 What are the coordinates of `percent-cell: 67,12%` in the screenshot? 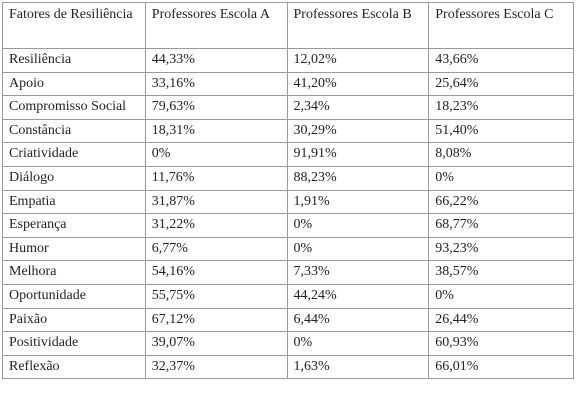 It's located at (216, 320).